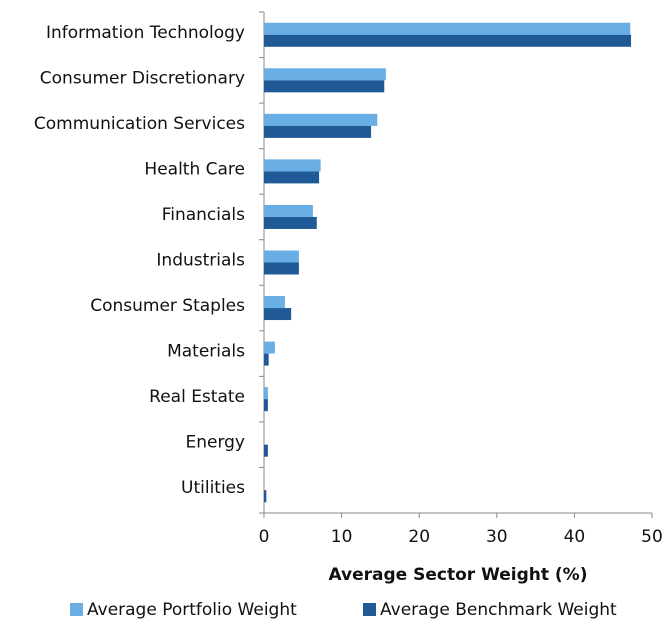 The image size is (665, 626). I want to click on x-axis-label: Average Sector Weight (%), so click(458, 575).